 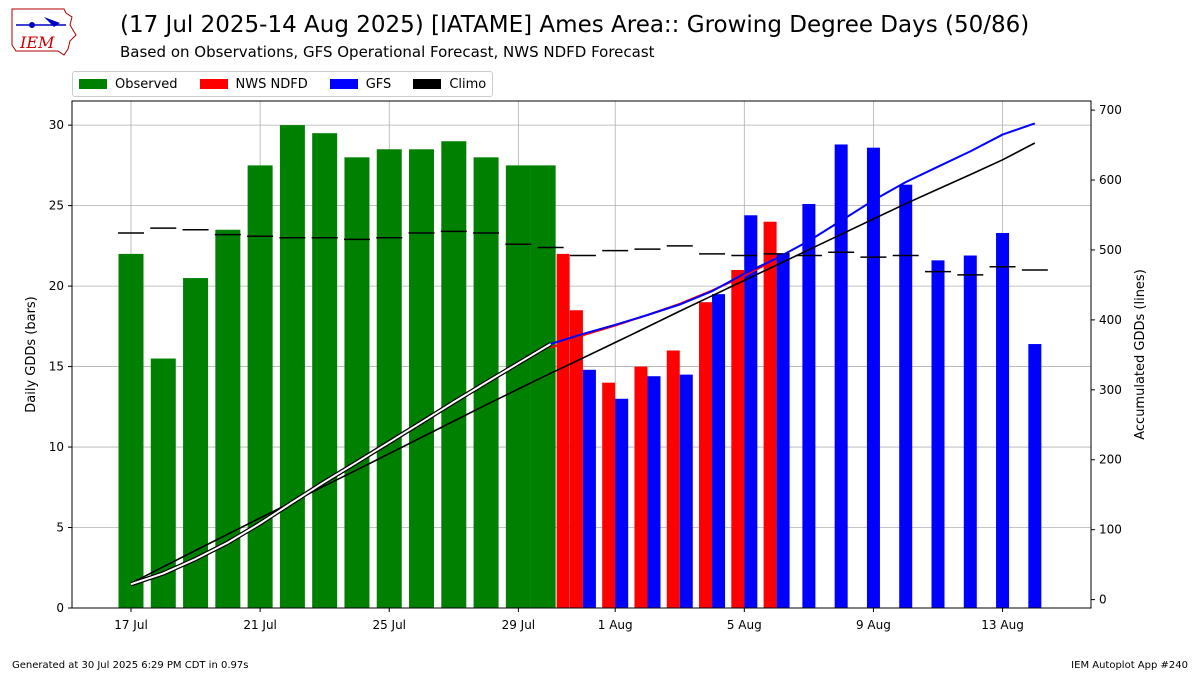 I want to click on legend-swatch-gfs, so click(x=343, y=84).